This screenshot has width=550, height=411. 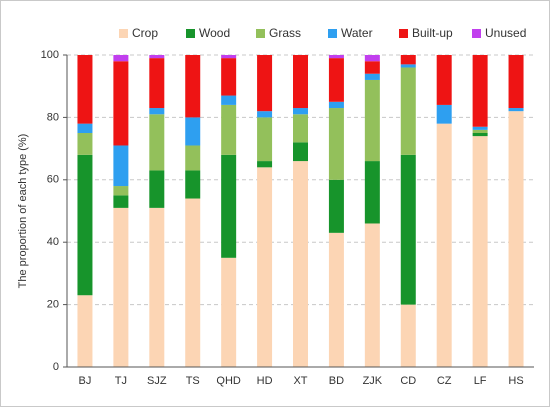 What do you see at coordinates (480, 381) in the screenshot?
I see `x-tick-label: LF` at bounding box center [480, 381].